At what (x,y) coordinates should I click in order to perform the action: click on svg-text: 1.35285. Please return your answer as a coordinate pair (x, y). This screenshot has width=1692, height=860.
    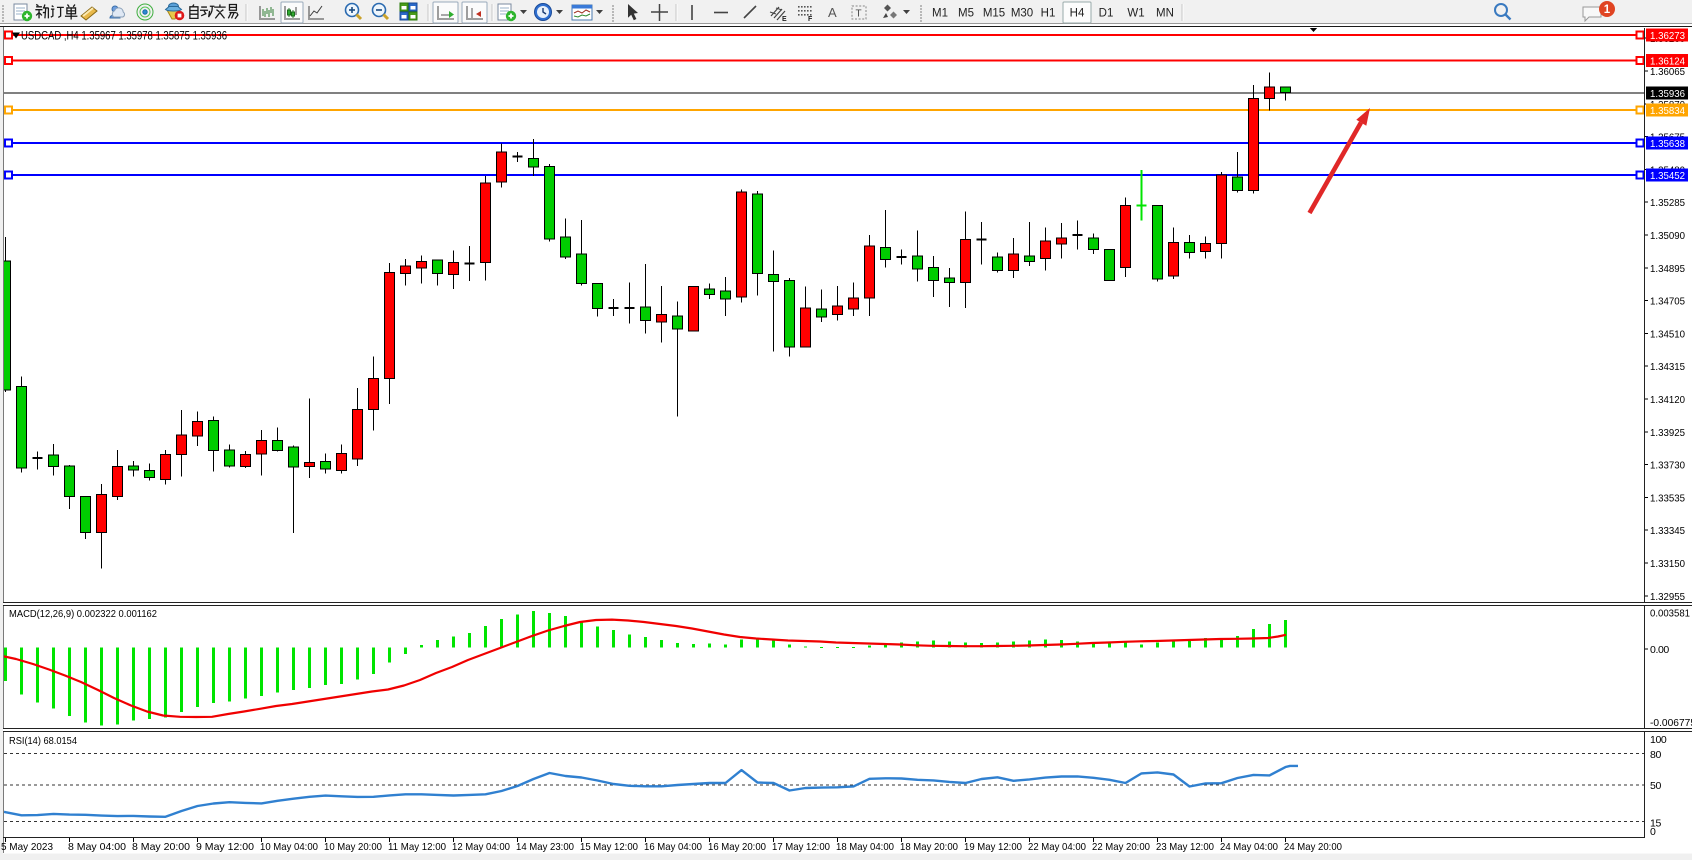
    Looking at the image, I should click on (1667, 203).